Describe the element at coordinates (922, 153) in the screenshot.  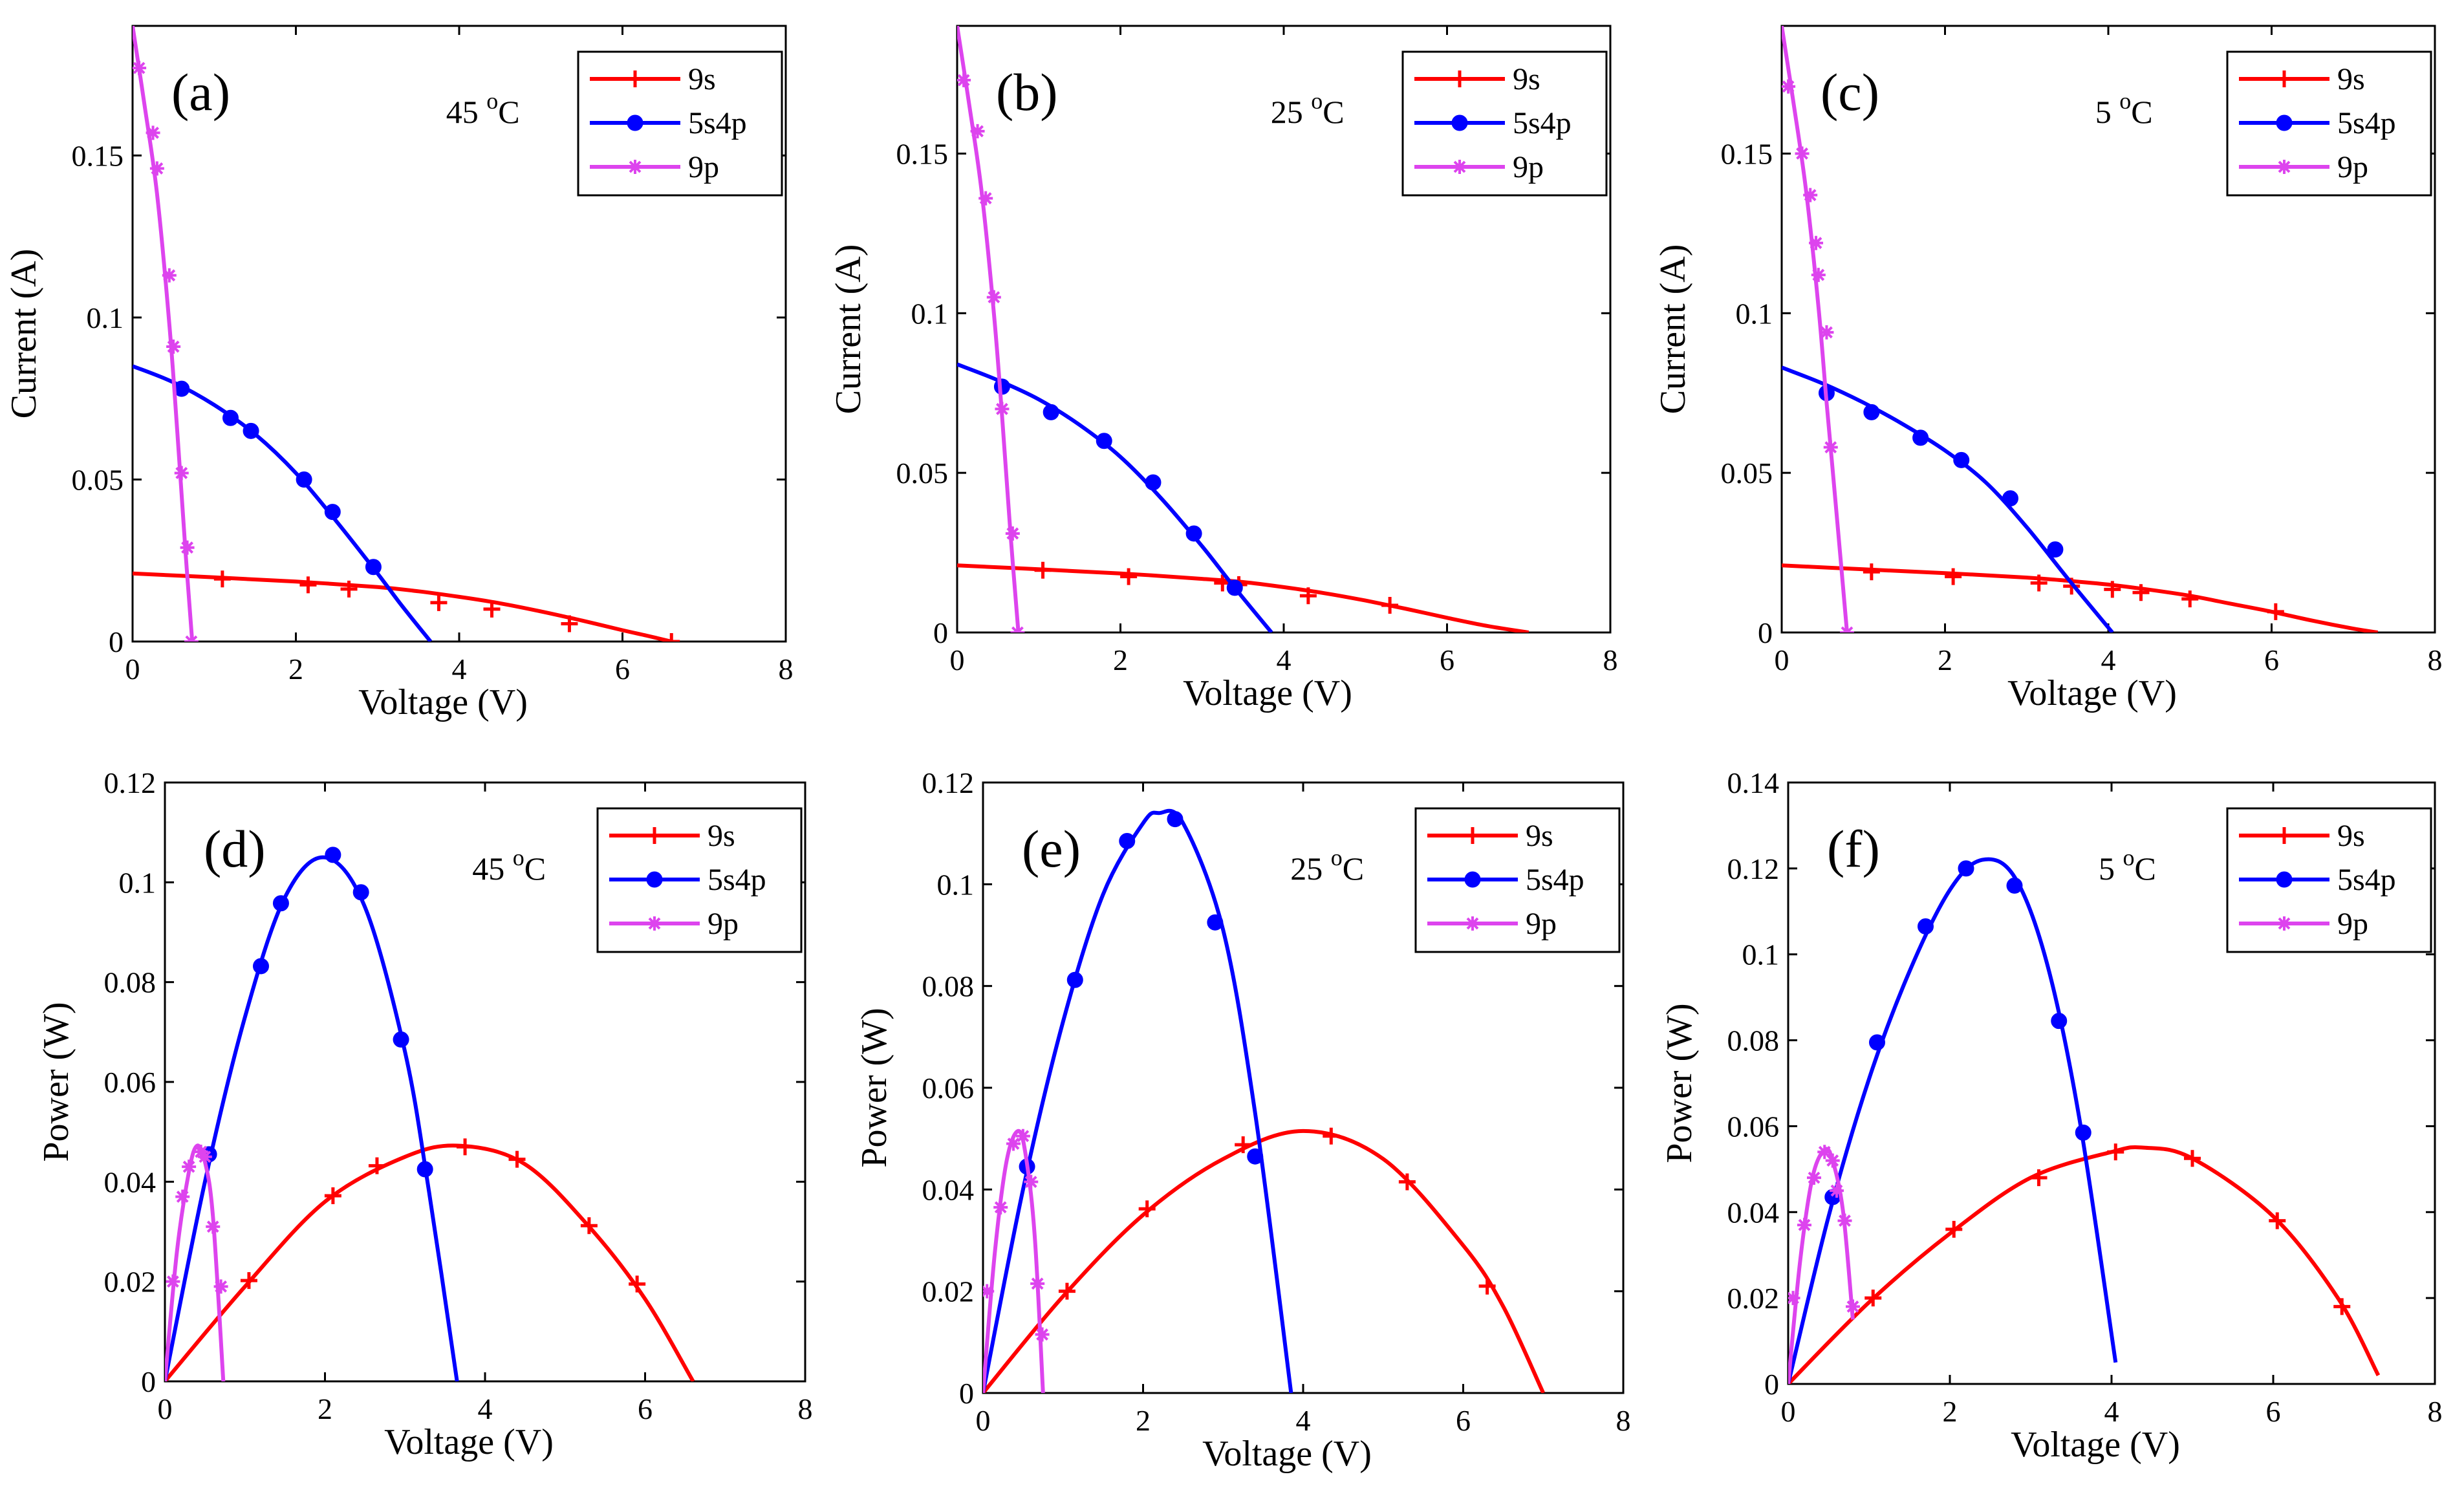
I see `y-tick-label: 0.15` at that location.